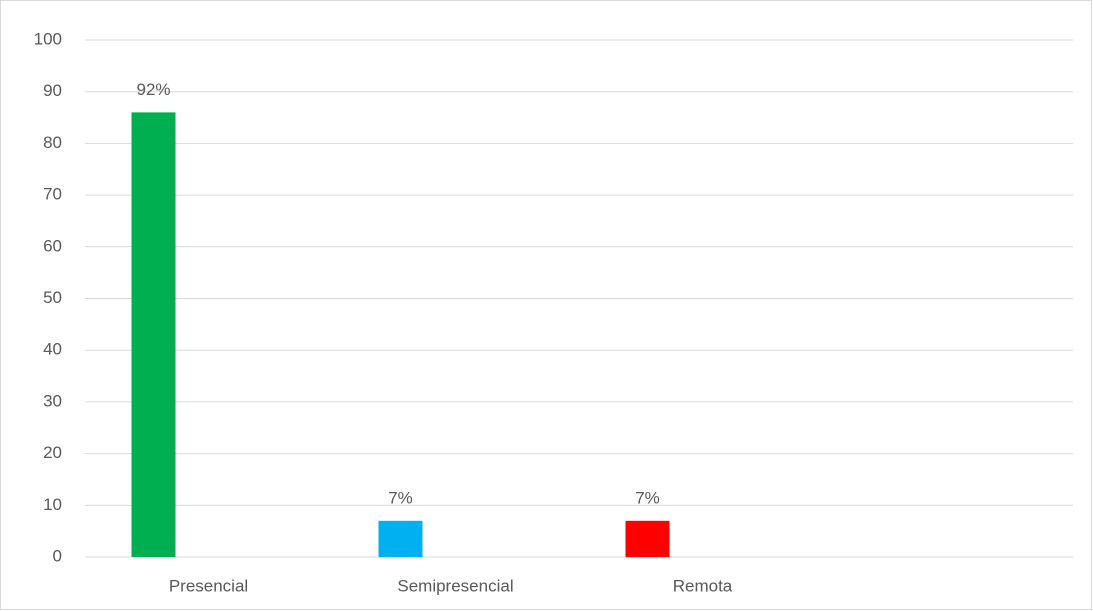 Image resolution: width=1093 pixels, height=611 pixels. Describe the element at coordinates (52, 504) in the screenshot. I see `y-tick-label: 10` at that location.